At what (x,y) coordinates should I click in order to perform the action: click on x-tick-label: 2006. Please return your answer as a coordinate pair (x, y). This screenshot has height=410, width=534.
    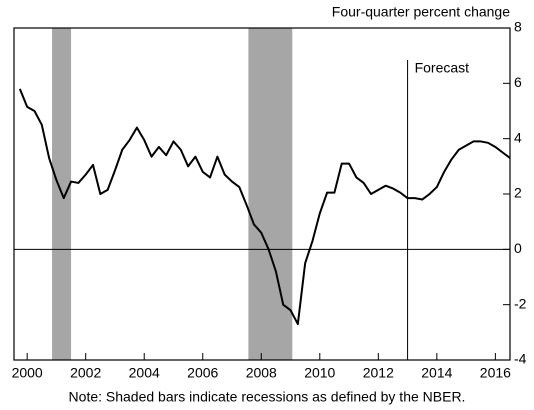
    Looking at the image, I should click on (202, 373).